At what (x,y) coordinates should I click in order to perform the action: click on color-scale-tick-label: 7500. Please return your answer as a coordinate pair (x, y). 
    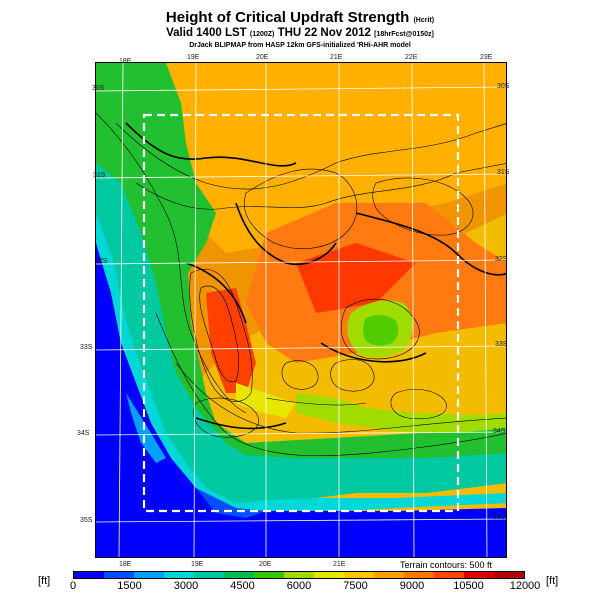
    Looking at the image, I should click on (355, 586).